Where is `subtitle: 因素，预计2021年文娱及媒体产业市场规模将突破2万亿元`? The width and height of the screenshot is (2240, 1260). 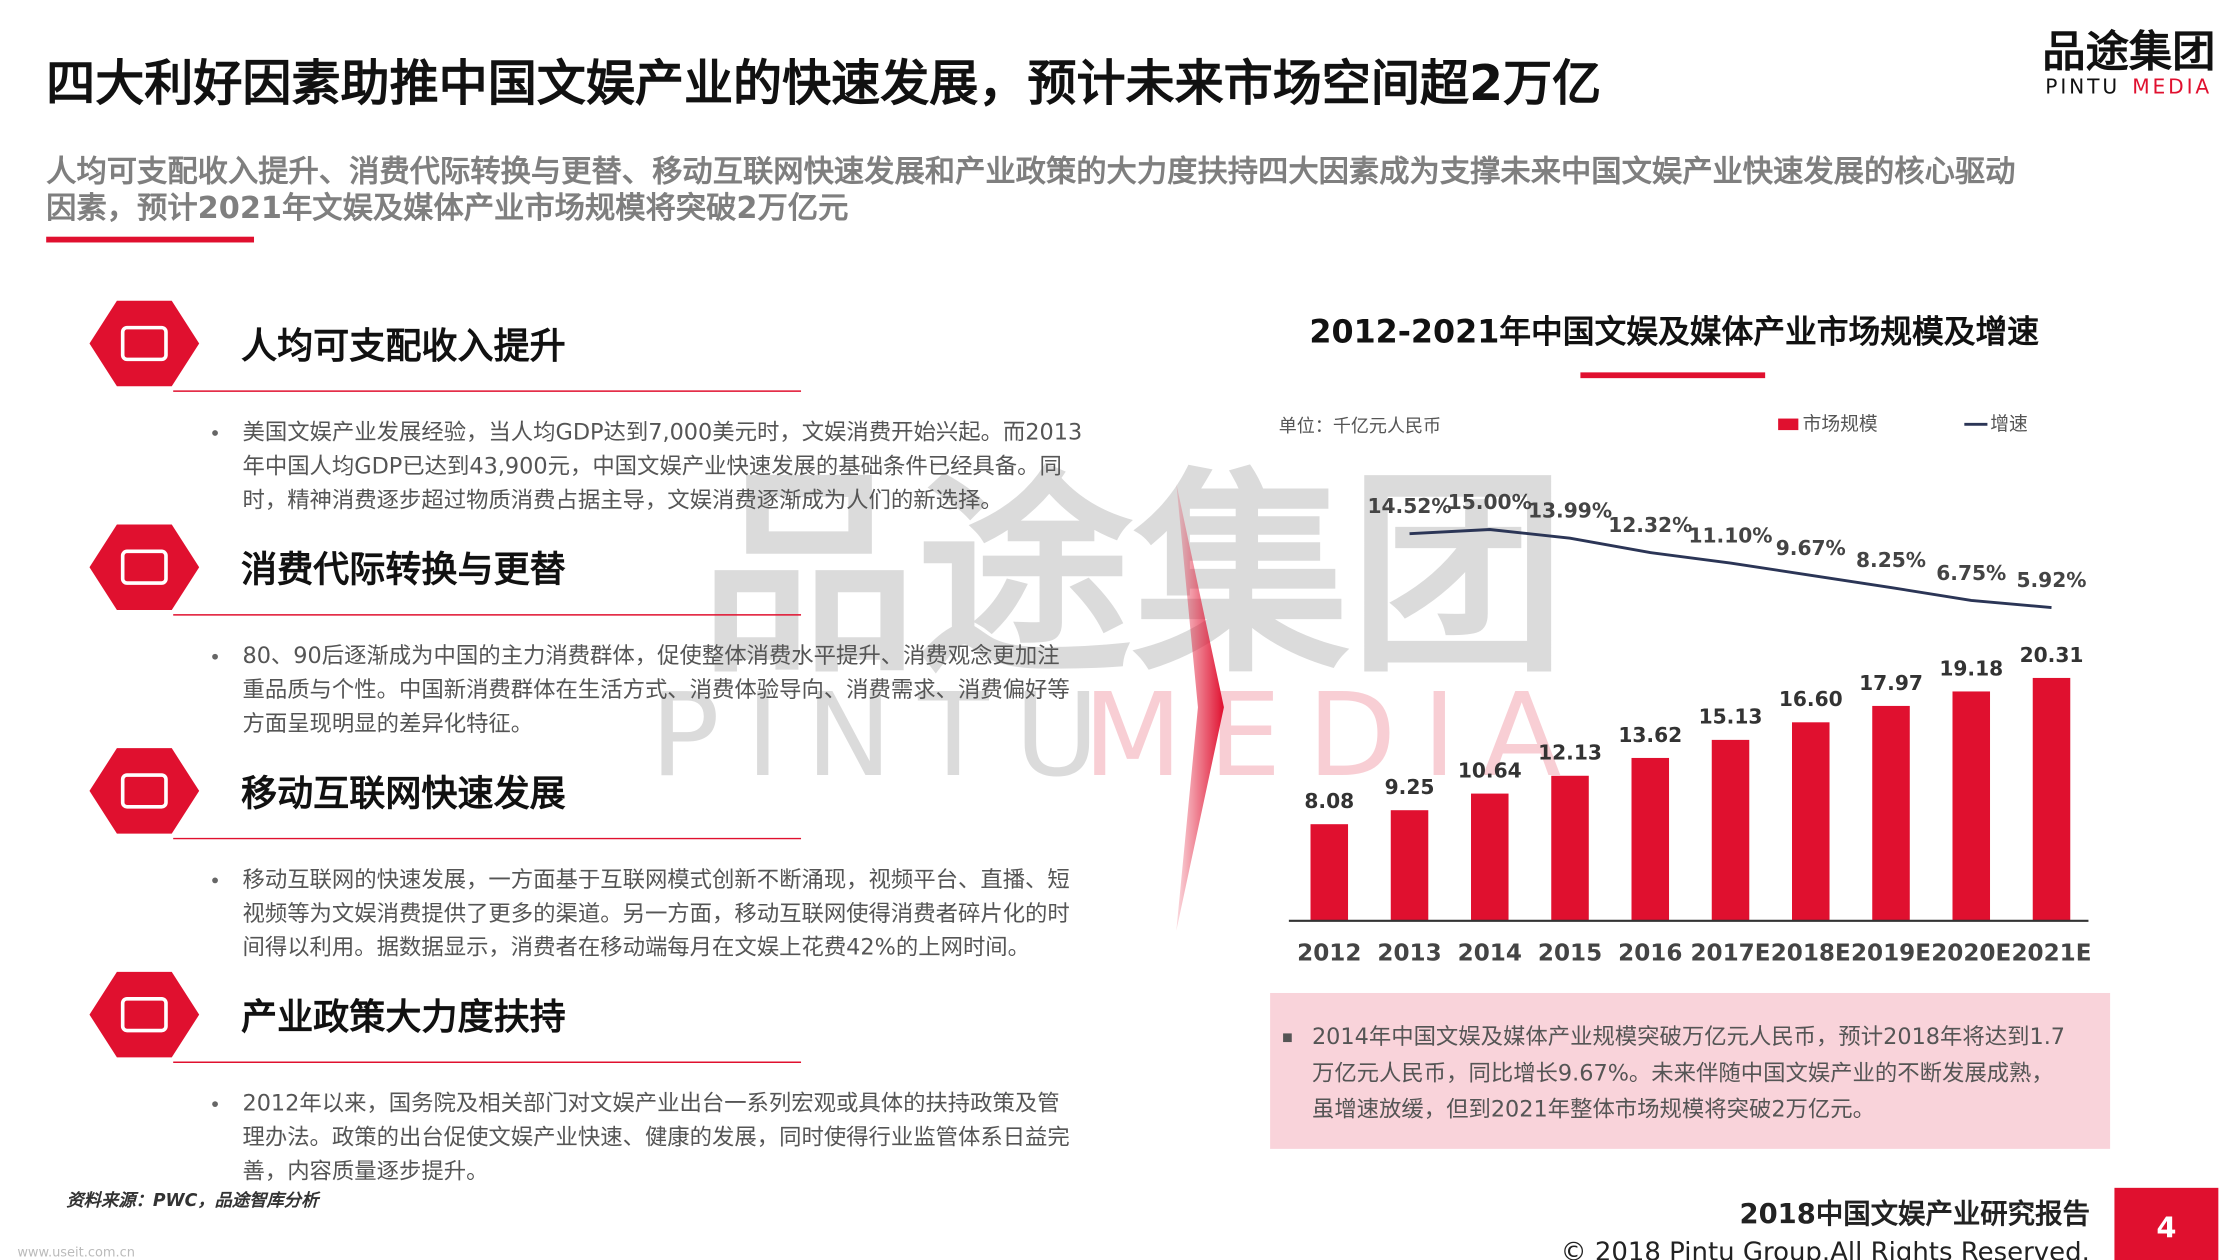
subtitle: 因素，预计2021年文娱及媒体产业市场规模将突破2万亿元 is located at coordinates (447, 208).